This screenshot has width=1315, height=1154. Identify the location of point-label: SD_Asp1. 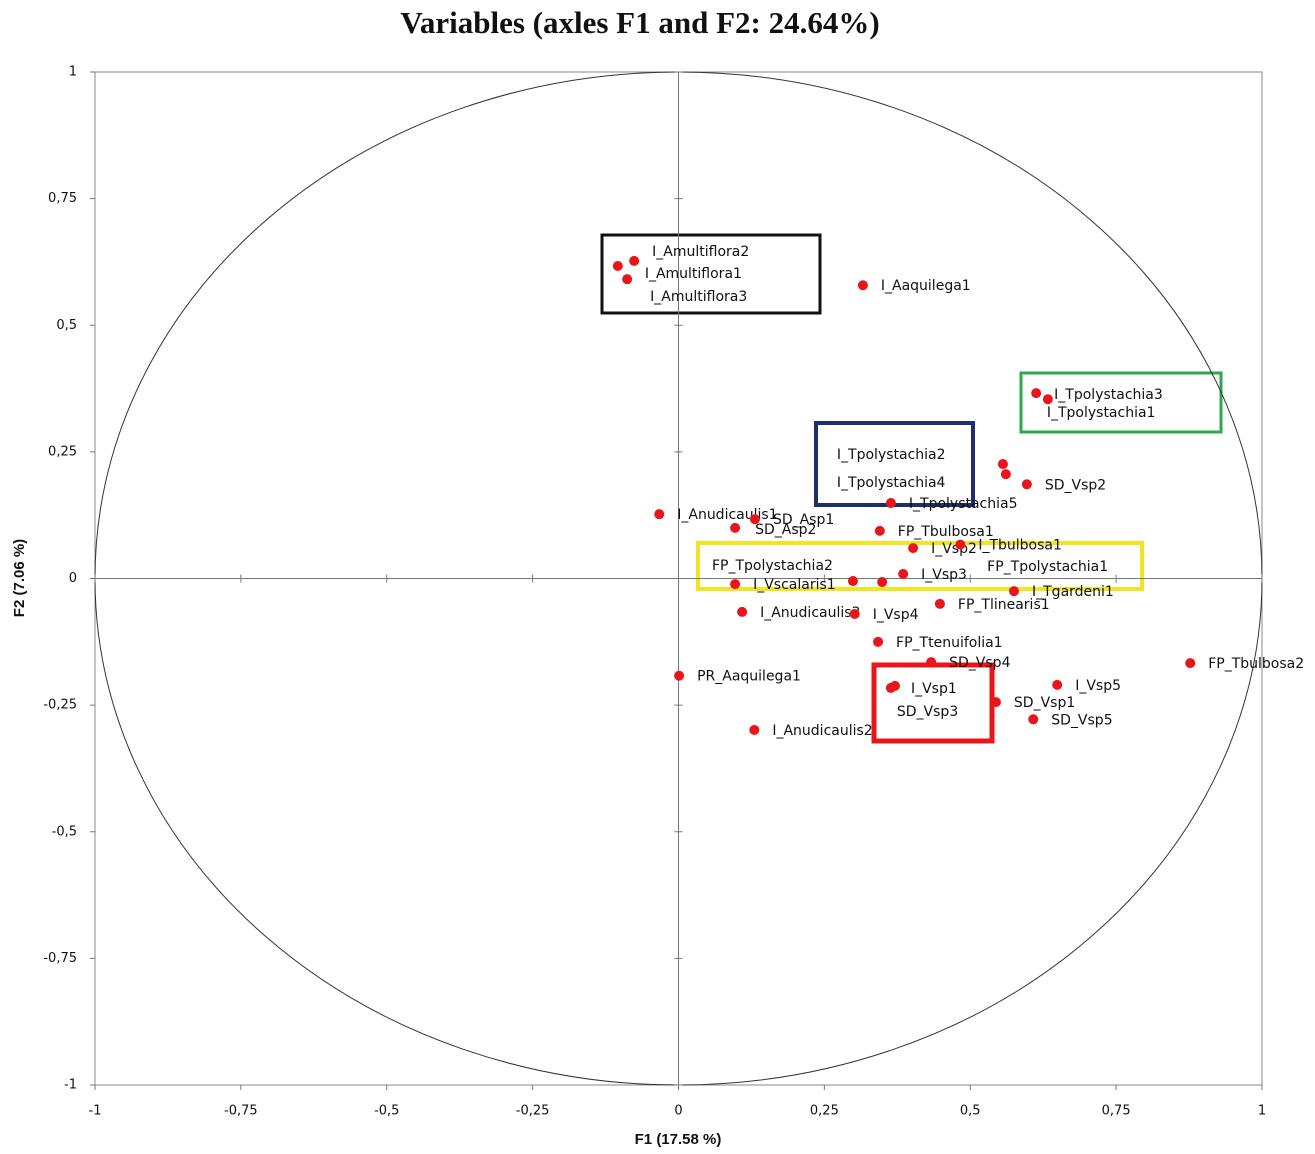
(803, 520).